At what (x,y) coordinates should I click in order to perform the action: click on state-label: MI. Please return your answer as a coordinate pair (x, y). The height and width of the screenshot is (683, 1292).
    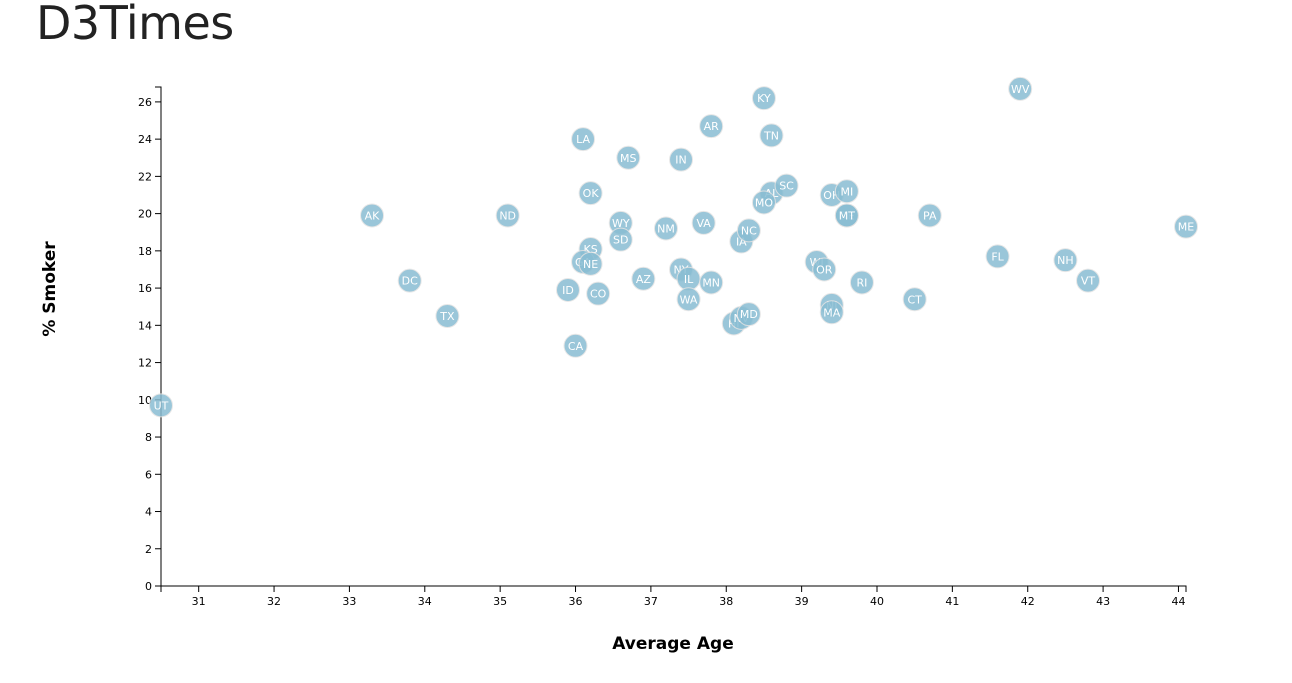
    Looking at the image, I should click on (846, 191).